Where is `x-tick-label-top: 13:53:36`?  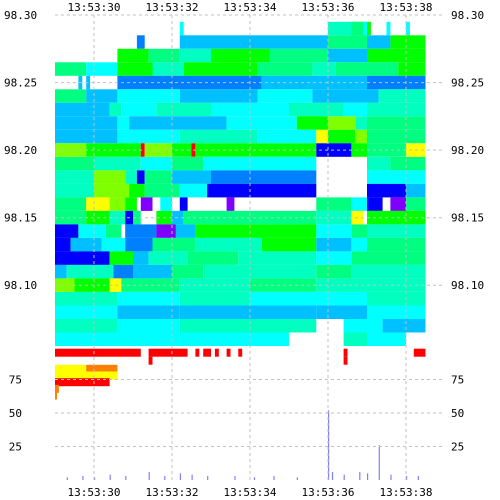
x-tick-label-top: 13:53:36 is located at coordinates (328, 7).